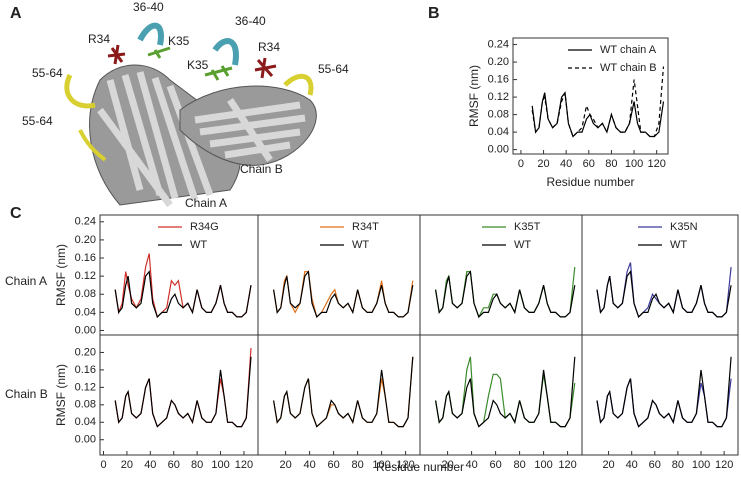 Image resolution: width=741 pixels, height=477 pixels. Describe the element at coordinates (204, 227) in the screenshot. I see `legend-label: R34G` at that location.